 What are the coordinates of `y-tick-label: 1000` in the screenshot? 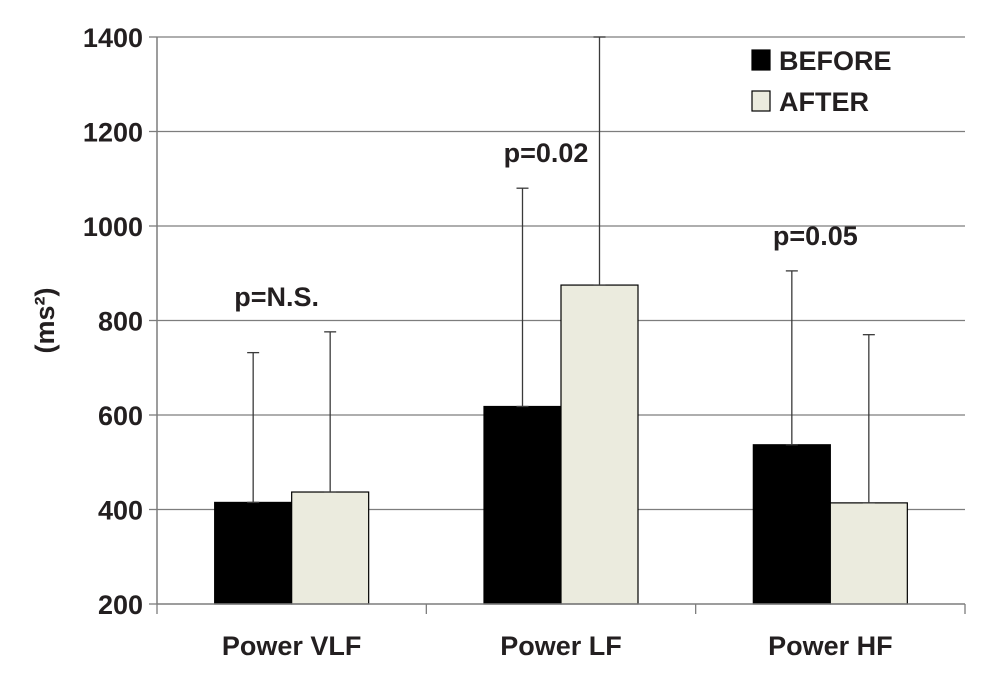 It's located at (113, 227).